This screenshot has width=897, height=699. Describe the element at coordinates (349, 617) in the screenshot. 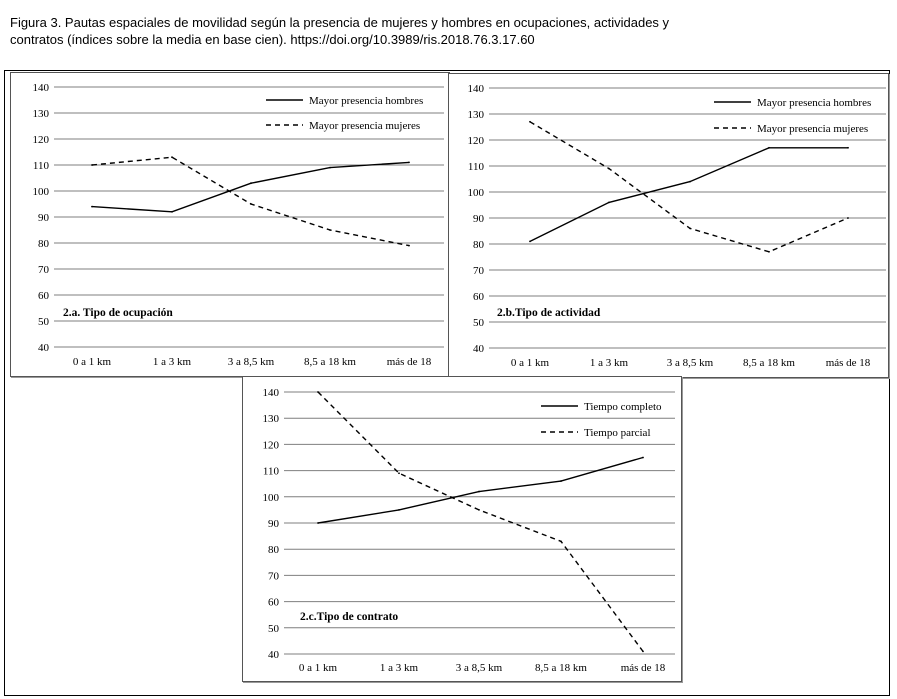

I see `chart-title: 2.c.Tipo de contrato` at that location.